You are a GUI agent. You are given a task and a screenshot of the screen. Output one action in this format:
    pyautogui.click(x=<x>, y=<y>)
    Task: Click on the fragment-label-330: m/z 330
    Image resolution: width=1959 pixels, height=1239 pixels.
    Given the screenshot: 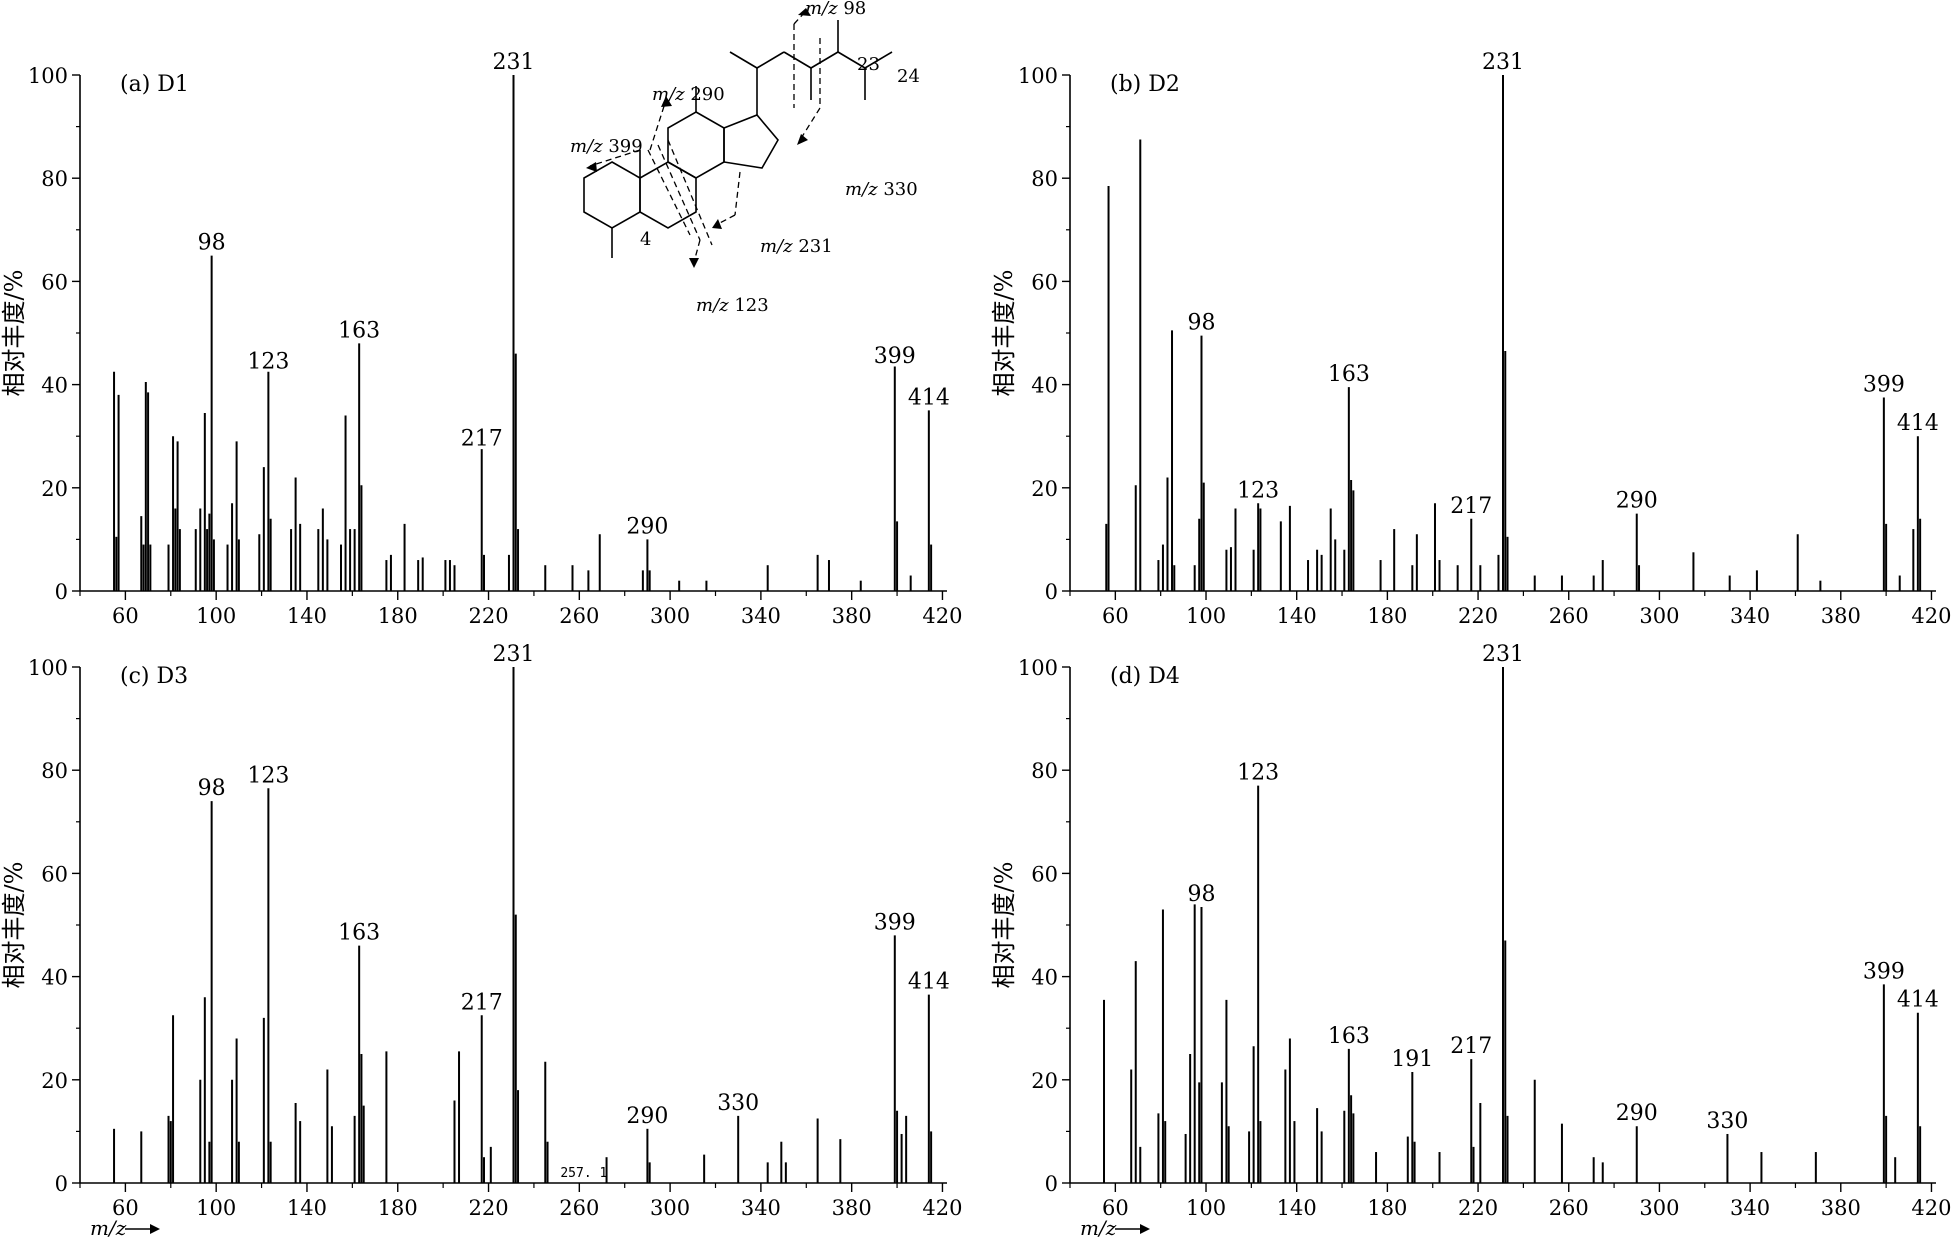 What is the action you would take?
    pyautogui.click(x=881, y=189)
    